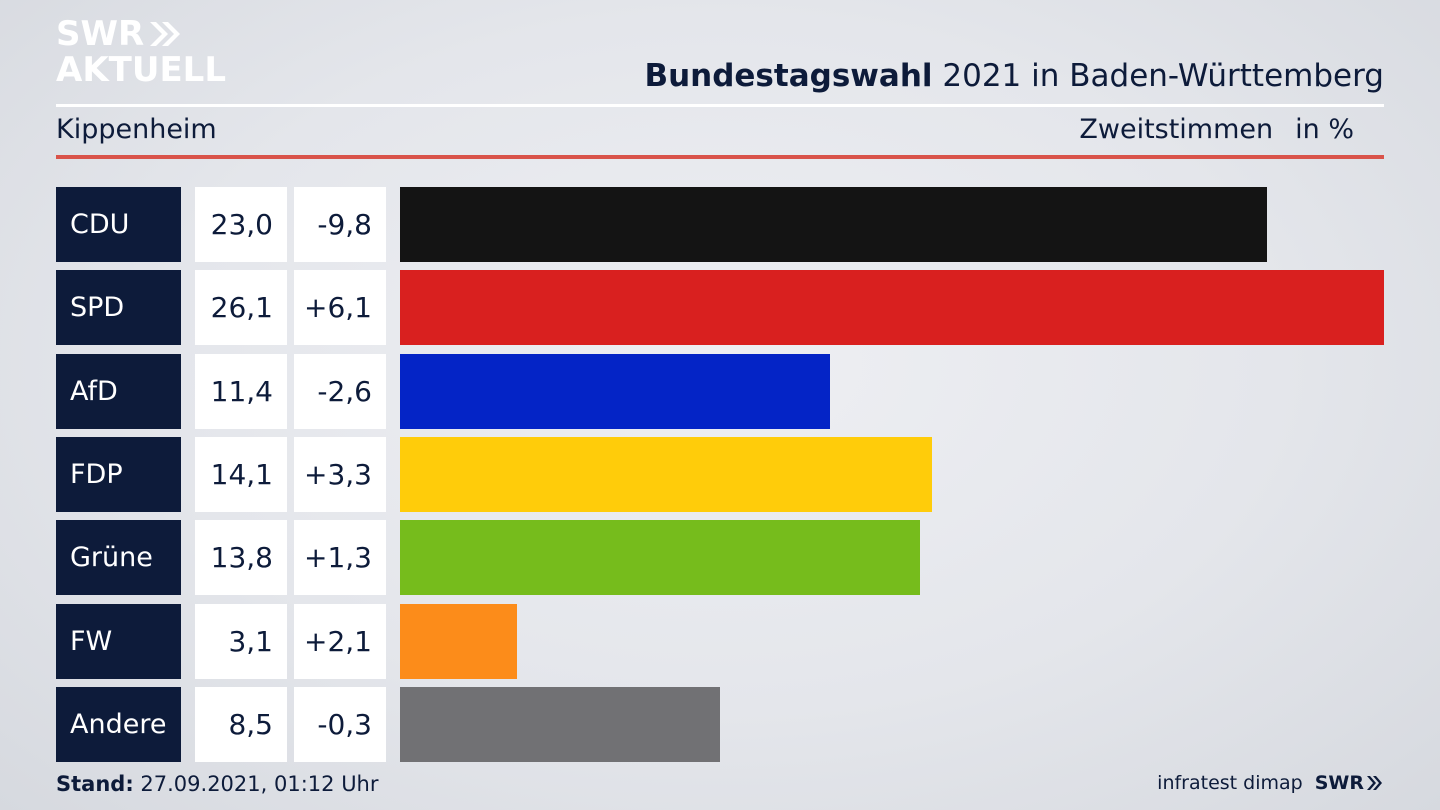 This screenshot has width=1440, height=810. Describe the element at coordinates (1230, 783) in the screenshot. I see `source-text: infratest dimap` at that location.